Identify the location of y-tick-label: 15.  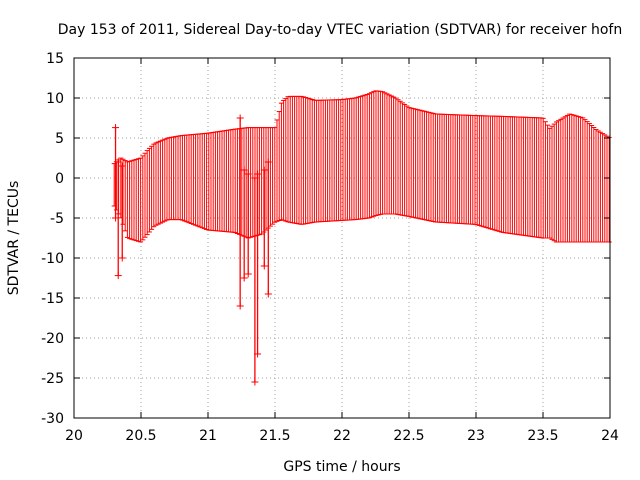
(55, 59).